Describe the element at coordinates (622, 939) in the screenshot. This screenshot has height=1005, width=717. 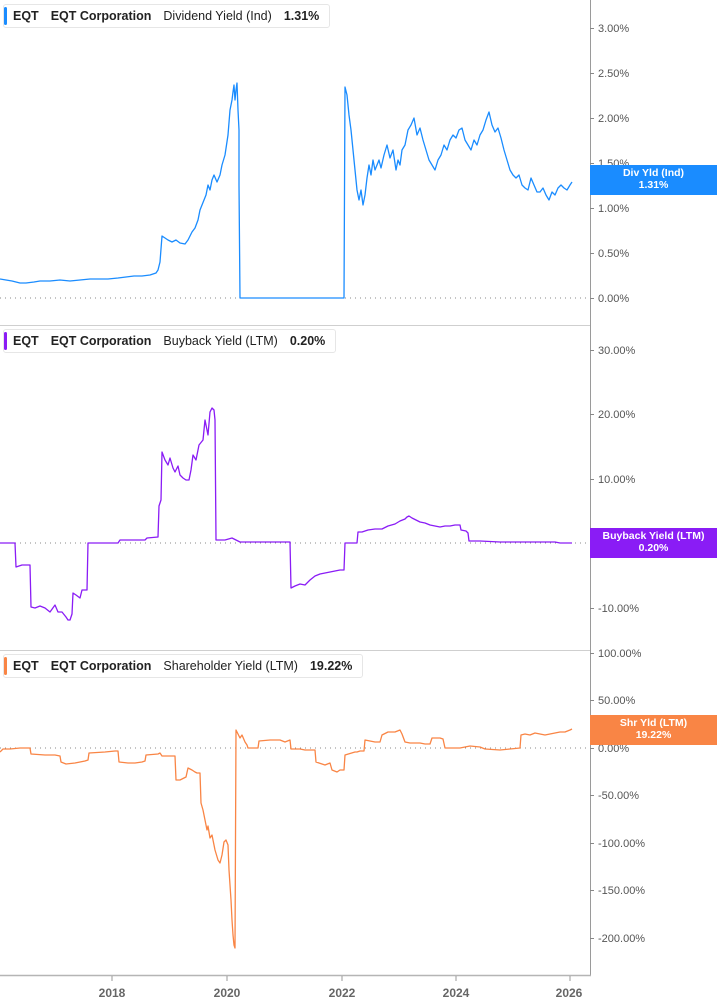
I see `y-tick-label: -200.00%` at that location.